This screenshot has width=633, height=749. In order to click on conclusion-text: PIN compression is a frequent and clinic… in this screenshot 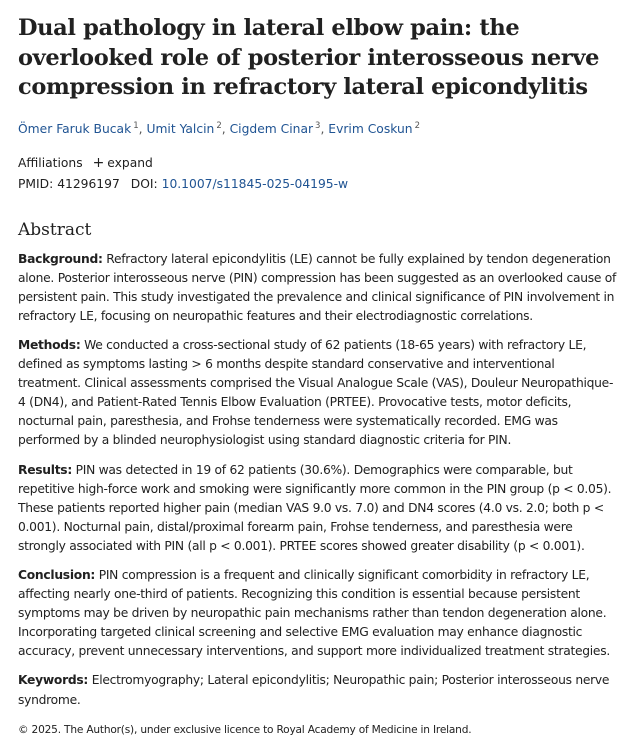, I will do `click(314, 613)`.